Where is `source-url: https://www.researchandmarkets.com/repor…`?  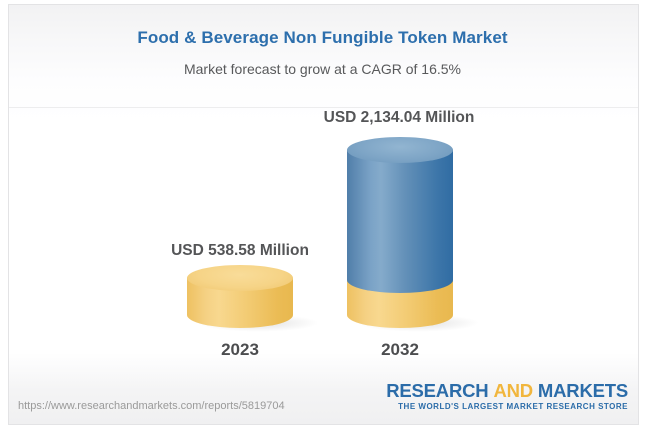
source-url: https://www.researchandmarkets.com/repor… is located at coordinates (151, 406).